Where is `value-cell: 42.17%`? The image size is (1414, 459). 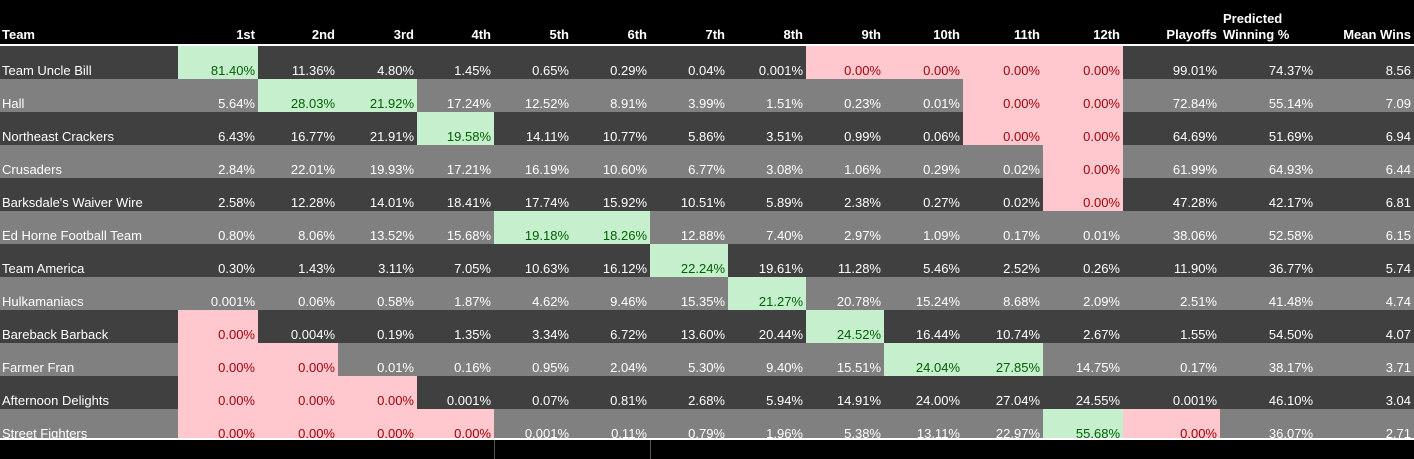 value-cell: 42.17% is located at coordinates (1290, 202).